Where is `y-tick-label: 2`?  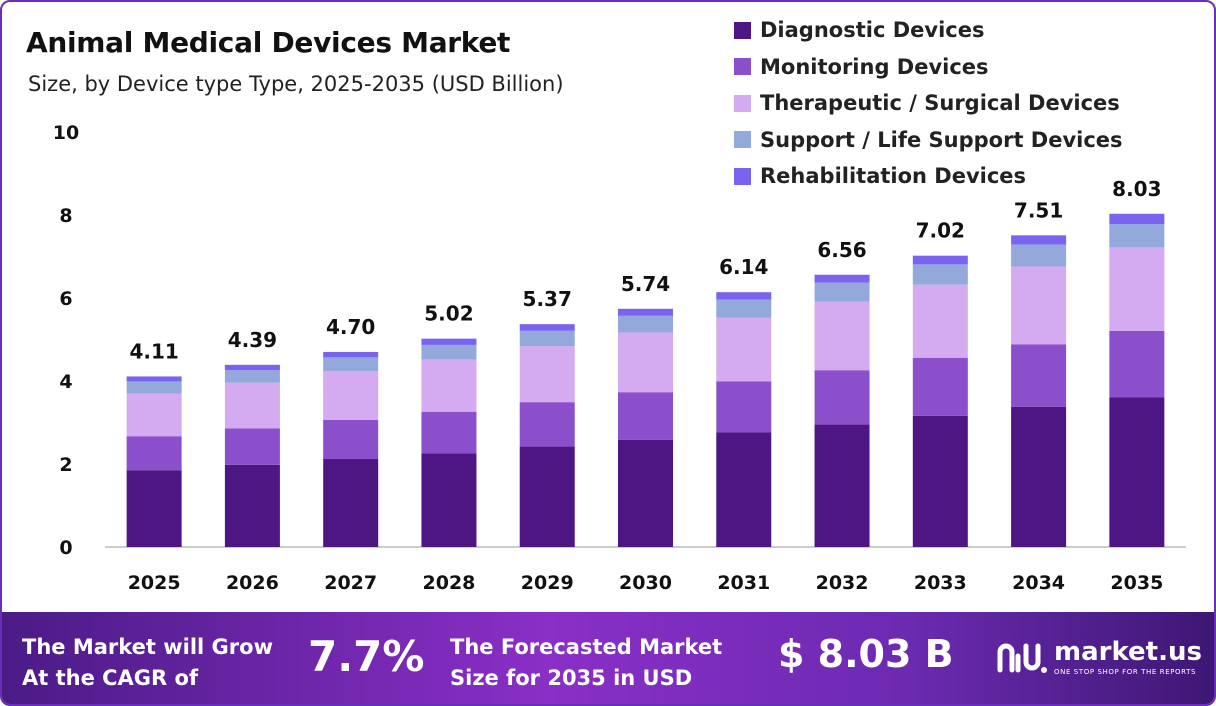
y-tick-label: 2 is located at coordinates (65, 465).